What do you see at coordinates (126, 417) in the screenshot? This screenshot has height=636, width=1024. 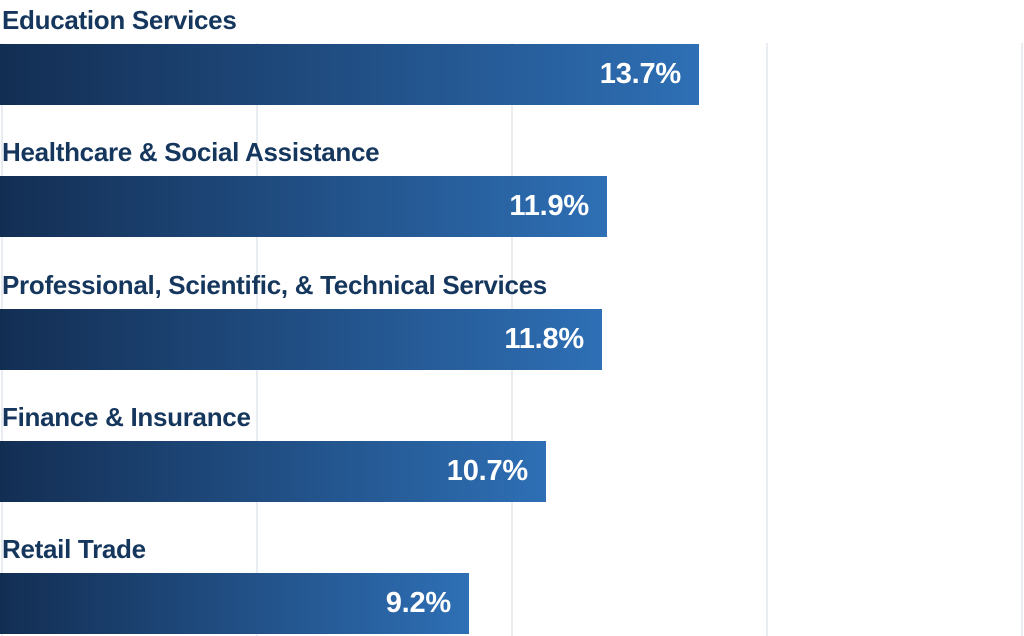 I see `category-label: Finance & Insurance` at bounding box center [126, 417].